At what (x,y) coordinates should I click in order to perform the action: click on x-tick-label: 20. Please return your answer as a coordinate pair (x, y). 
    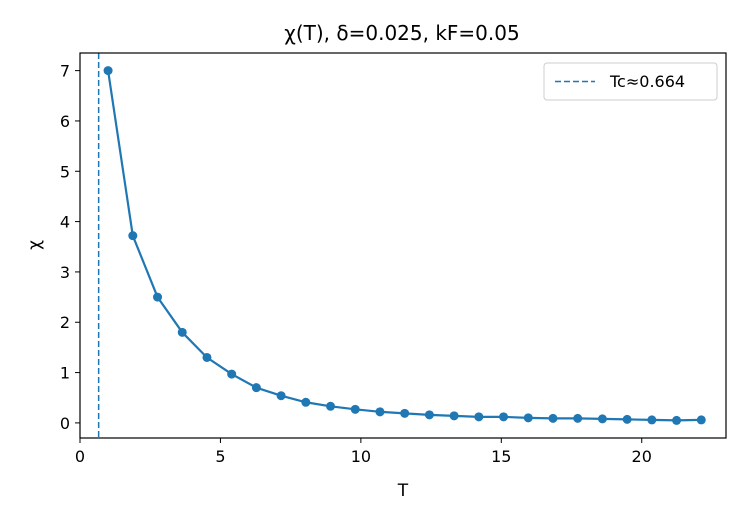
    Looking at the image, I should click on (642, 456).